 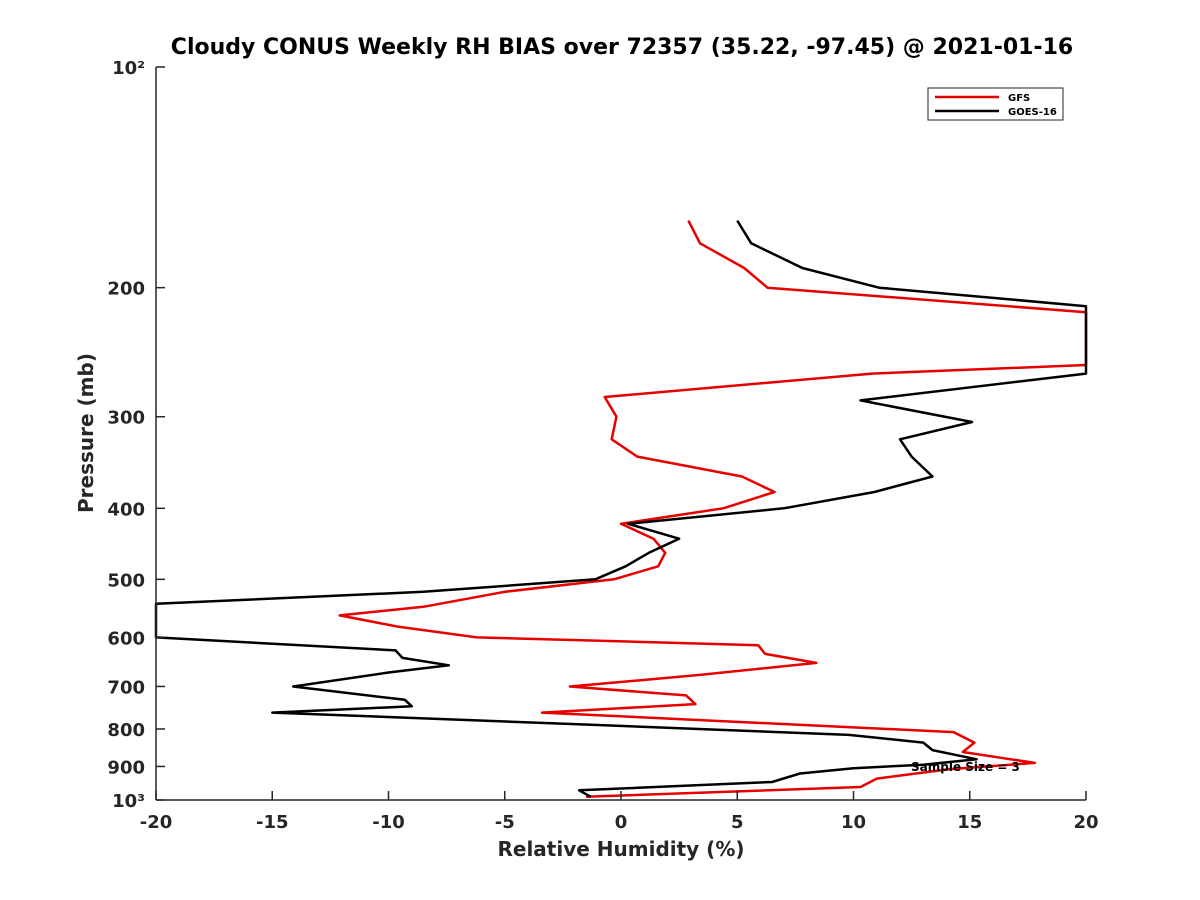 What do you see at coordinates (965, 767) in the screenshot?
I see `sample-size-annotation: Sample Size = 3` at bounding box center [965, 767].